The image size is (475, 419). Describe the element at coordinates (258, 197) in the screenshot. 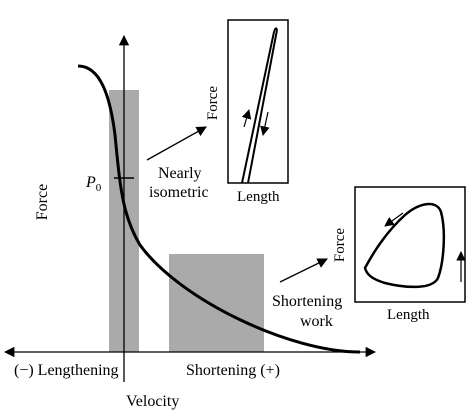

I see `isometric-inset-length-label: Length` at that location.